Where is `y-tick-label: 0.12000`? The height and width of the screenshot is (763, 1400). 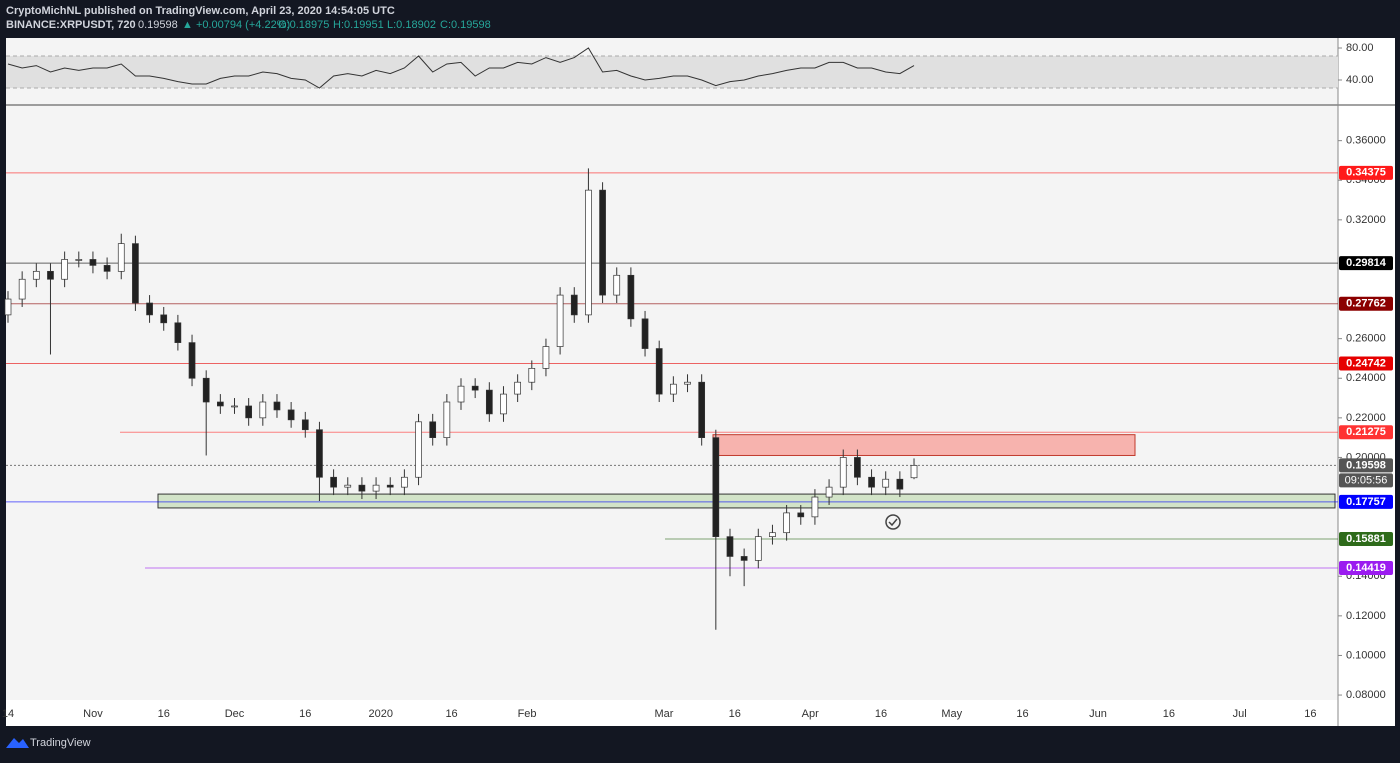
y-tick-label: 0.12000 is located at coordinates (1366, 616).